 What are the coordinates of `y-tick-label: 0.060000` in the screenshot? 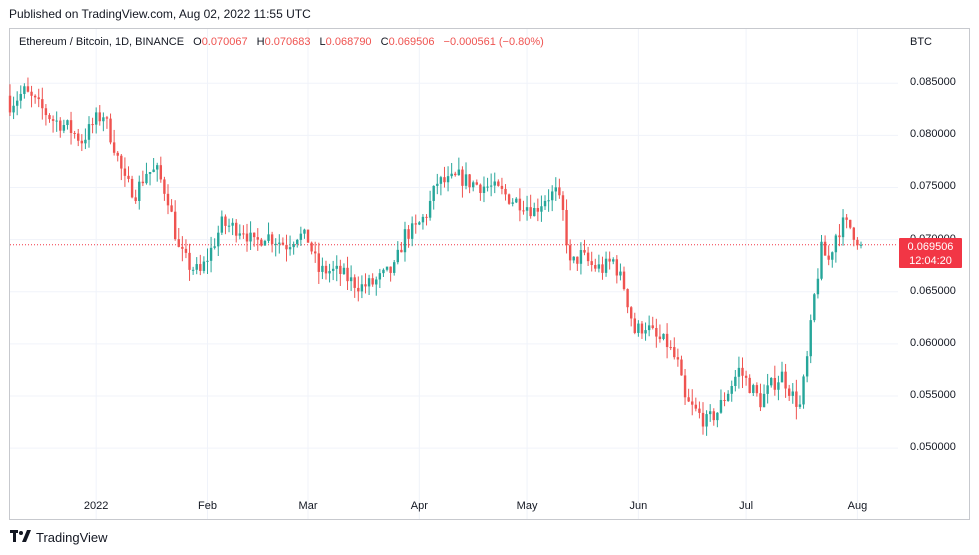 It's located at (933, 342).